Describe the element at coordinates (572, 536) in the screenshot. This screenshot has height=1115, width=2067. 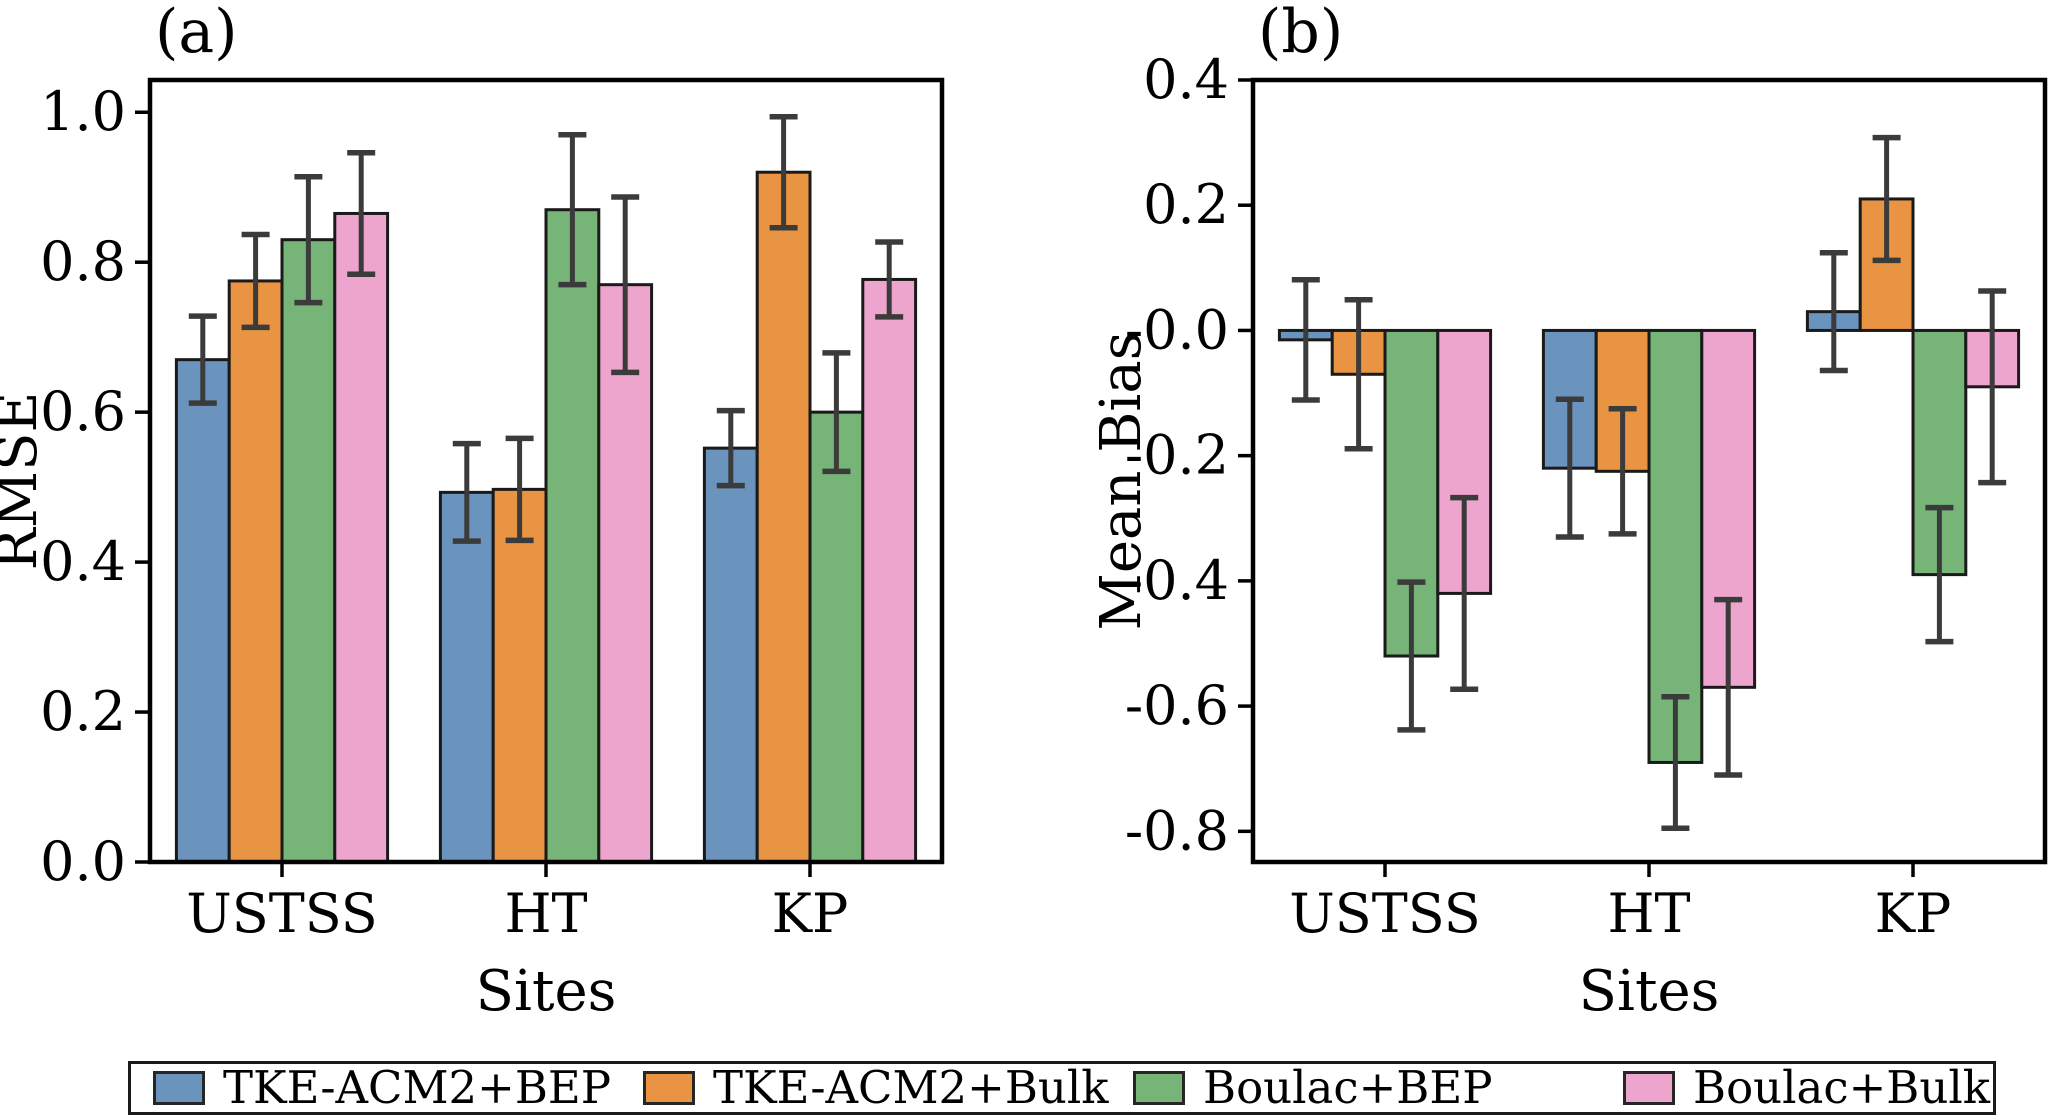
I see `bar-Boulac+BEP-HT` at that location.